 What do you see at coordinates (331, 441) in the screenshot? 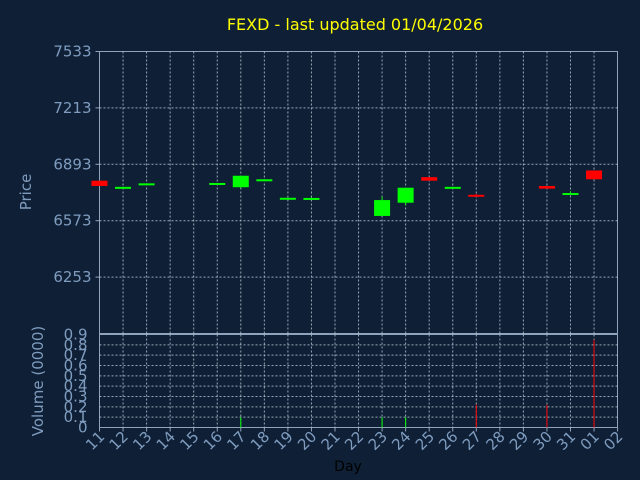
I see `x-tick-label: 21` at bounding box center [331, 441].